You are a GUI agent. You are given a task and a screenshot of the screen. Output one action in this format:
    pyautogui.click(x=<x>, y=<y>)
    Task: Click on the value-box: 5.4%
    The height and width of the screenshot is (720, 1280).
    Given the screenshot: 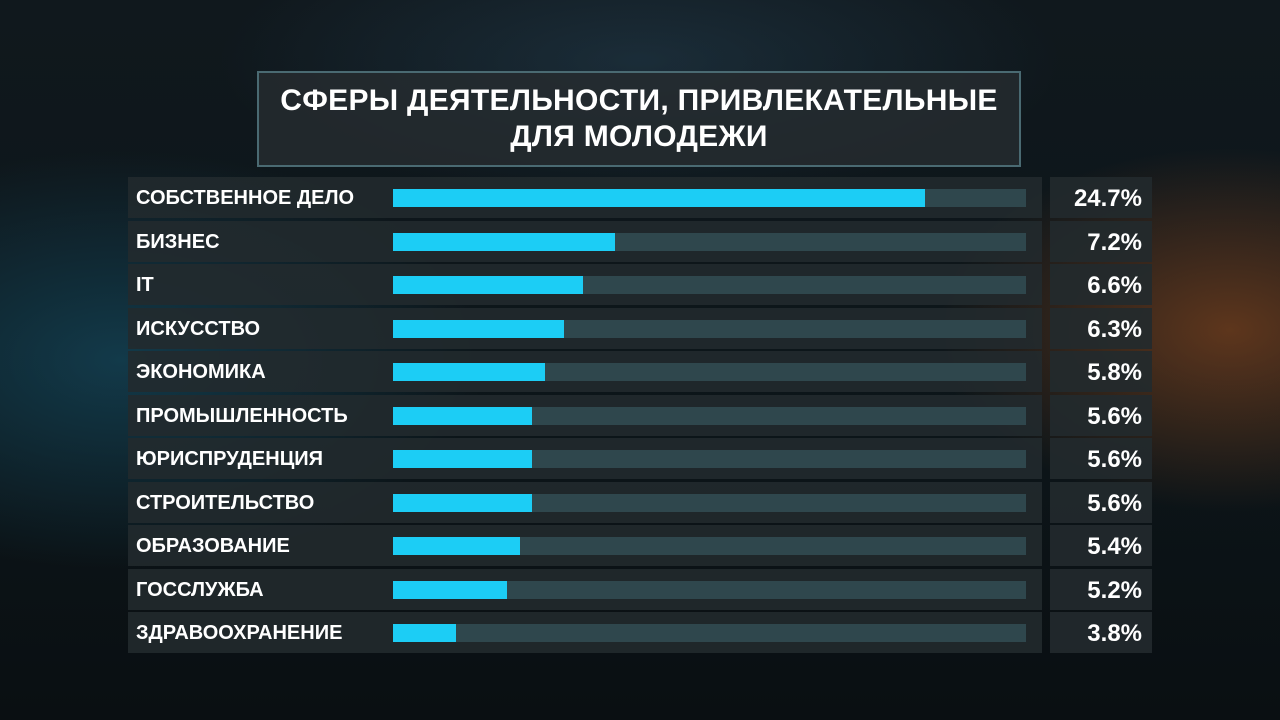 What is the action you would take?
    pyautogui.click(x=1101, y=545)
    